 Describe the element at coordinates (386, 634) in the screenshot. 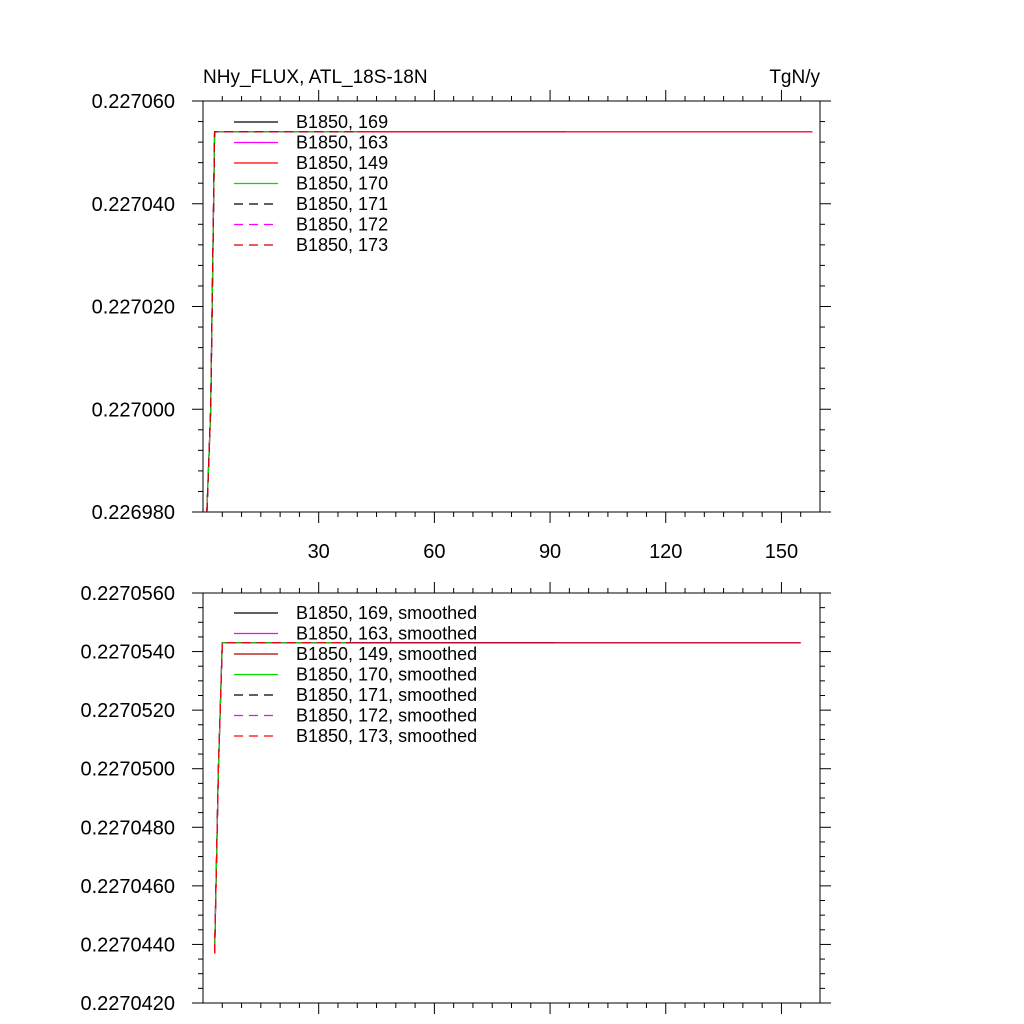

I see `legend-label: B1850, 163, smoothed` at that location.